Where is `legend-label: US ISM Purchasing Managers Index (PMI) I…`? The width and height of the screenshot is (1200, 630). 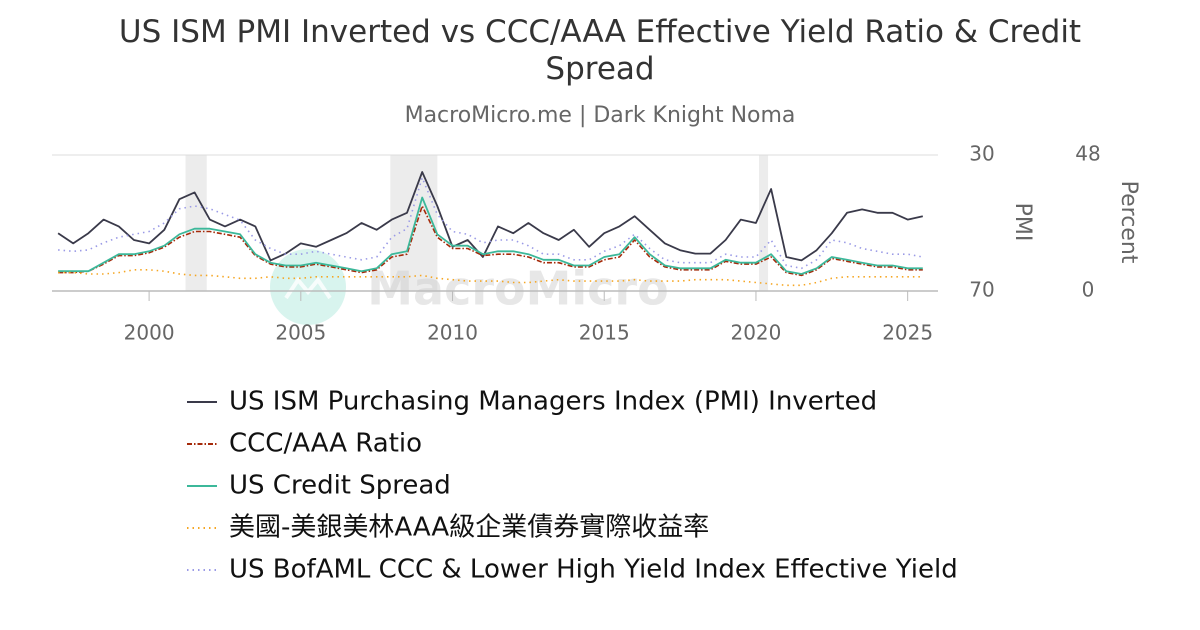 legend-label: US ISM Purchasing Managers Index (PMI) I… is located at coordinates (553, 402).